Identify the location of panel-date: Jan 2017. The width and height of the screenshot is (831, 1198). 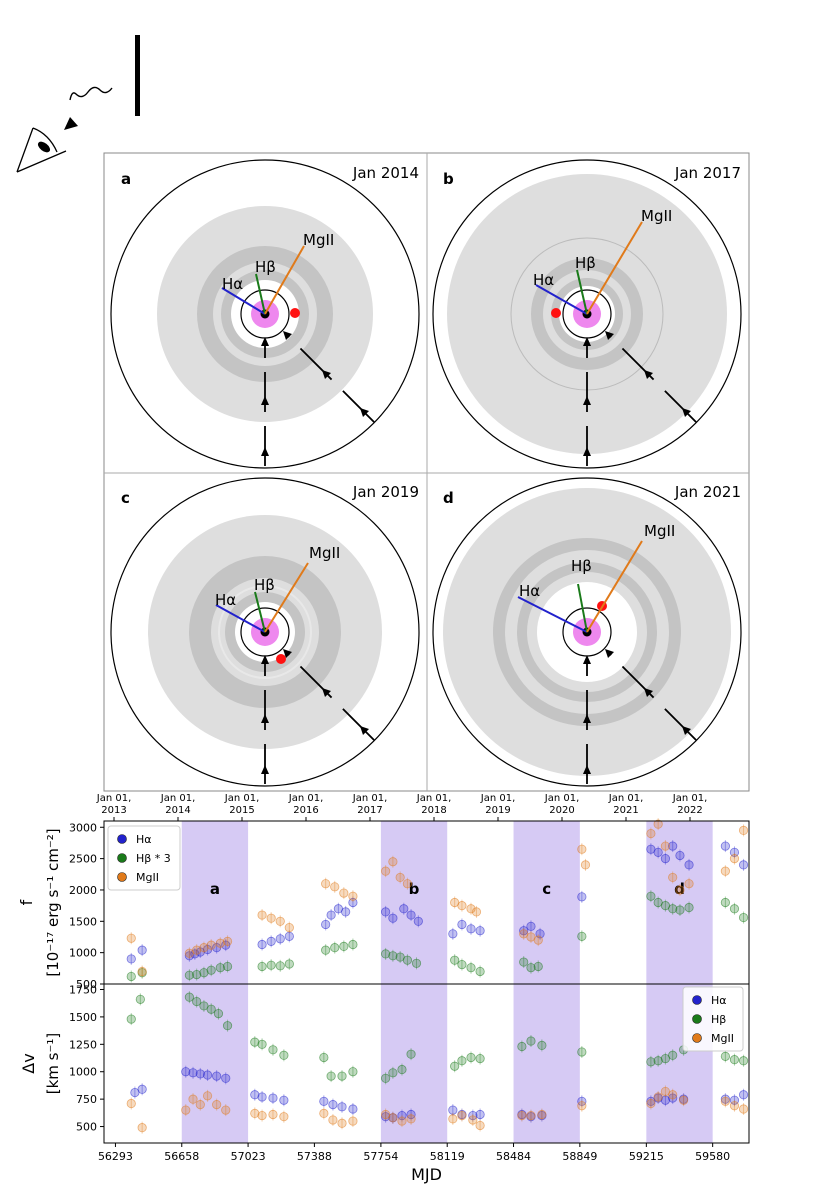
(707, 173).